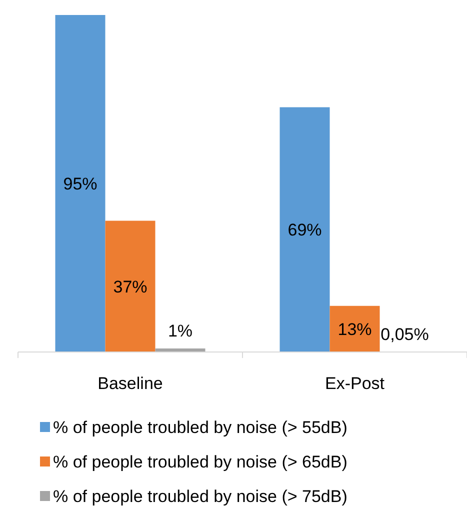  I want to click on data-label: 0,05%, so click(404, 334).